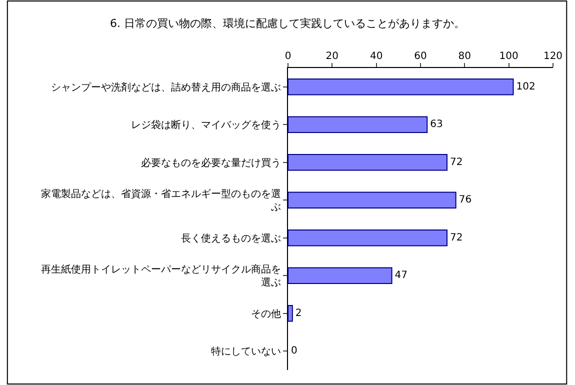 The height and width of the screenshot is (385, 575). I want to click on y-tick-label: 特にしていない, so click(246, 352).